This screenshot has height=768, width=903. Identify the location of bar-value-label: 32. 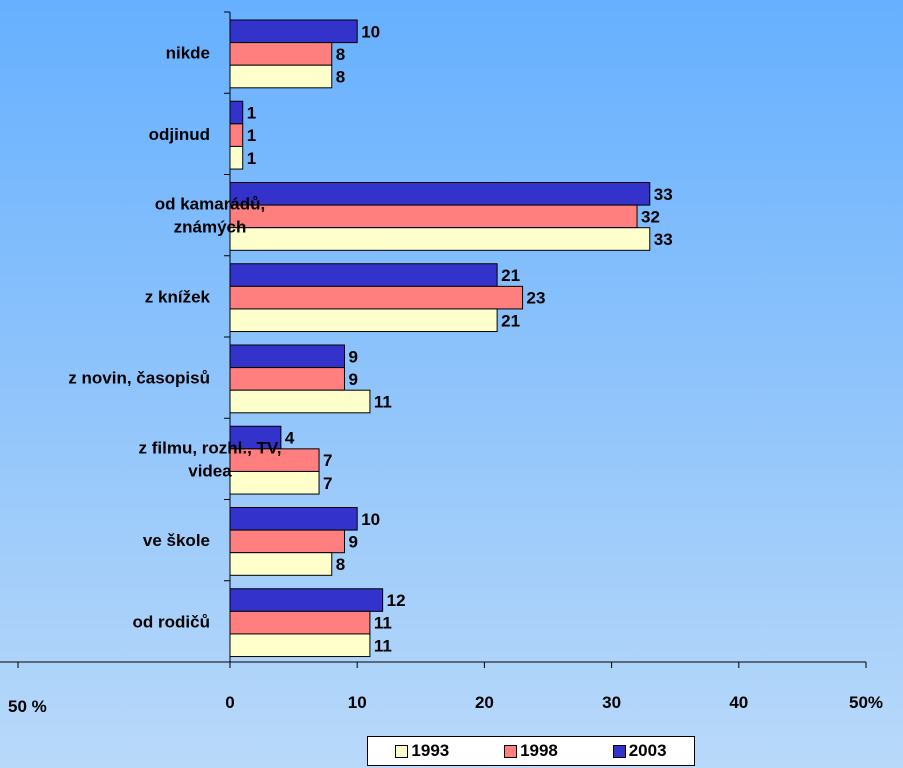
(650, 216).